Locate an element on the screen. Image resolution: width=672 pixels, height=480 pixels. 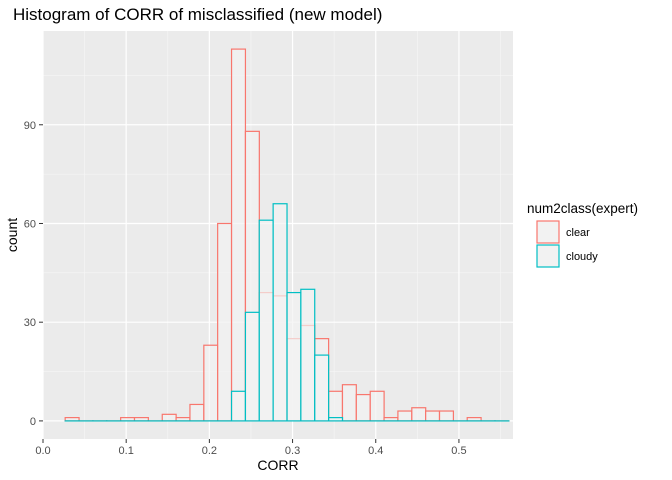
x-tick-label: 0.1 is located at coordinates (126, 451).